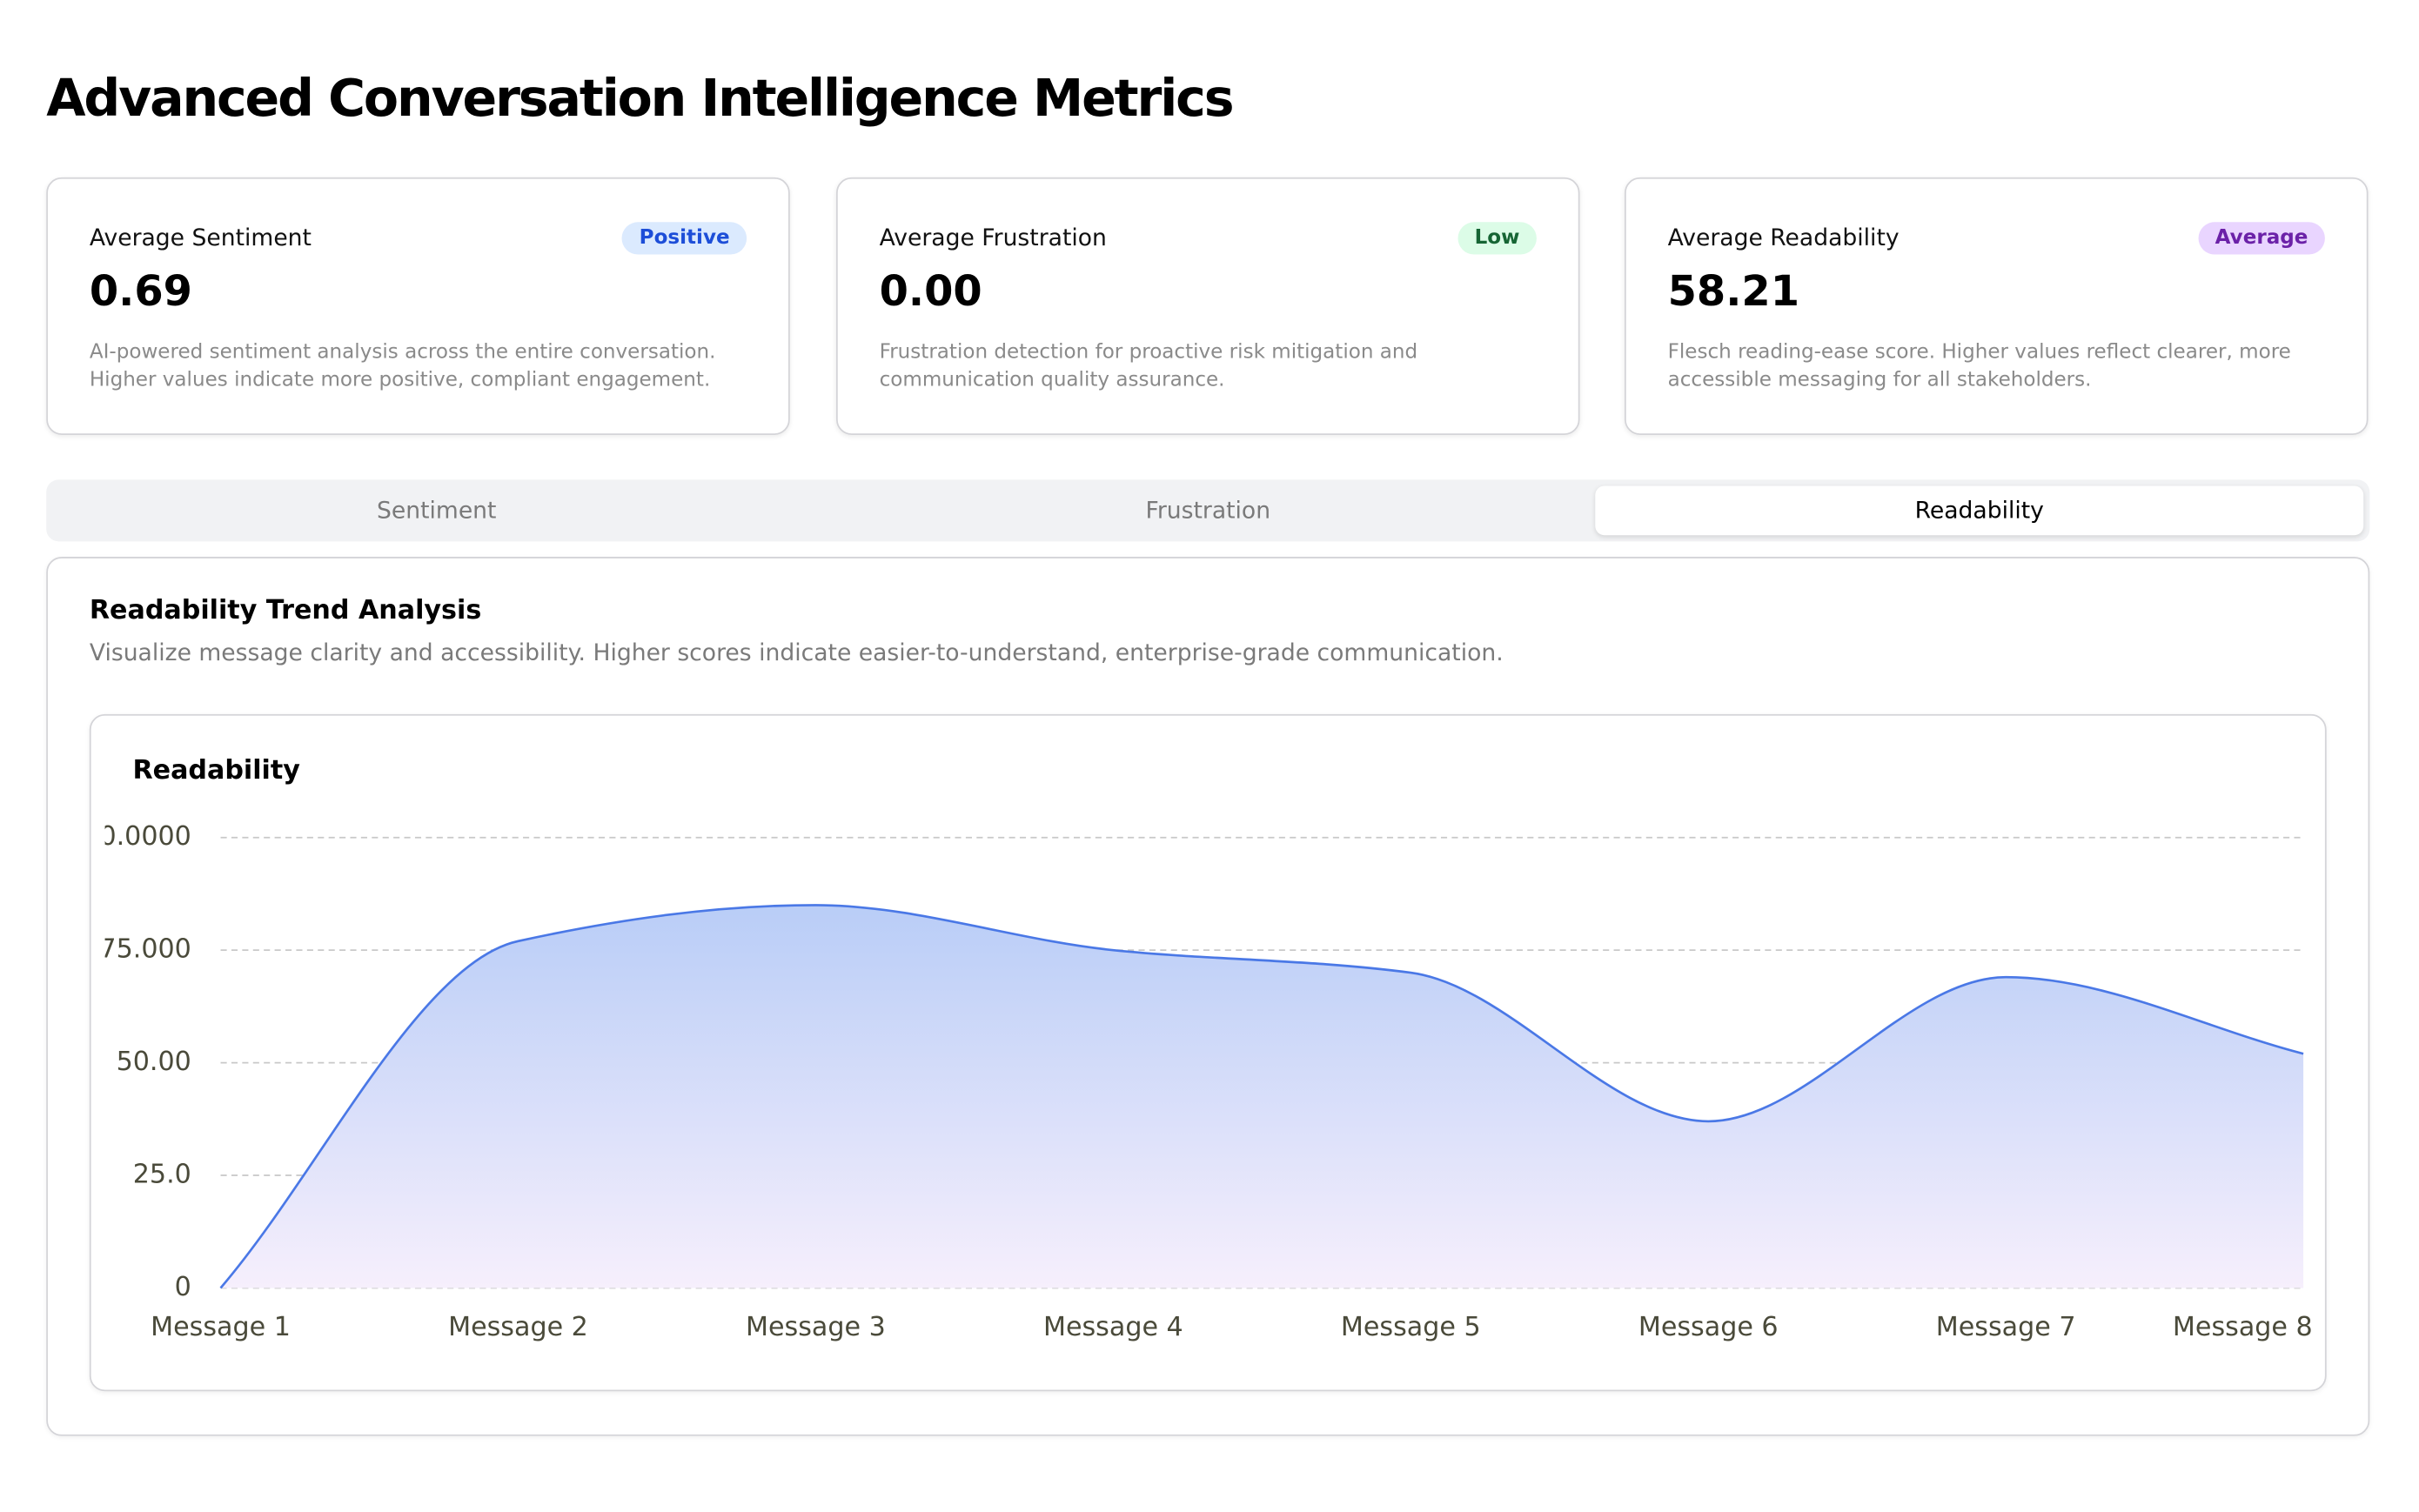 The image size is (2419, 1512). I want to click on card-label: Average Frustration, so click(993, 238).